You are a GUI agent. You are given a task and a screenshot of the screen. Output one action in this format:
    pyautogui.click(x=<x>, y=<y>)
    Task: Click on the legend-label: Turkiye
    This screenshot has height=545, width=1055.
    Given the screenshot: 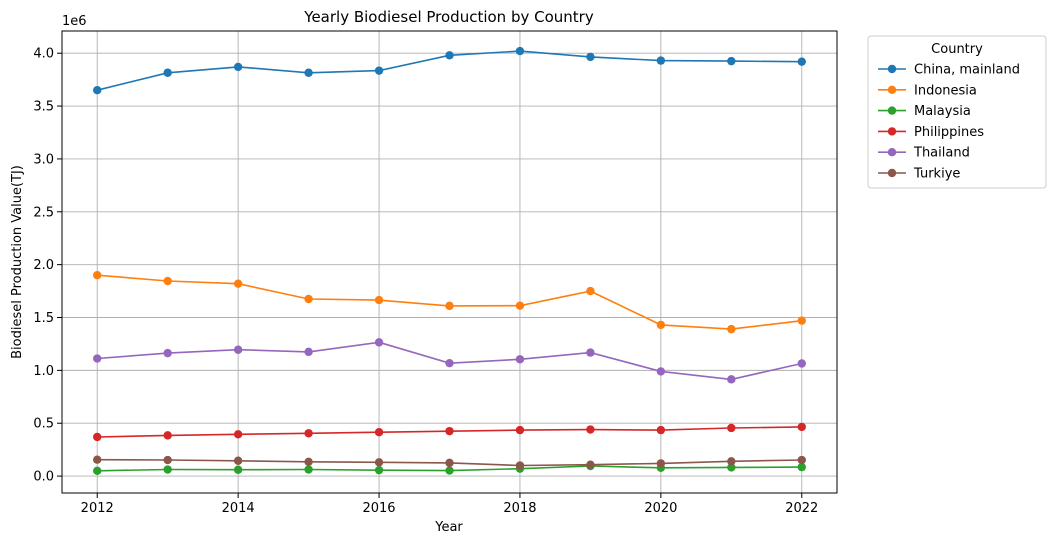 What is the action you would take?
    pyautogui.click(x=936, y=174)
    